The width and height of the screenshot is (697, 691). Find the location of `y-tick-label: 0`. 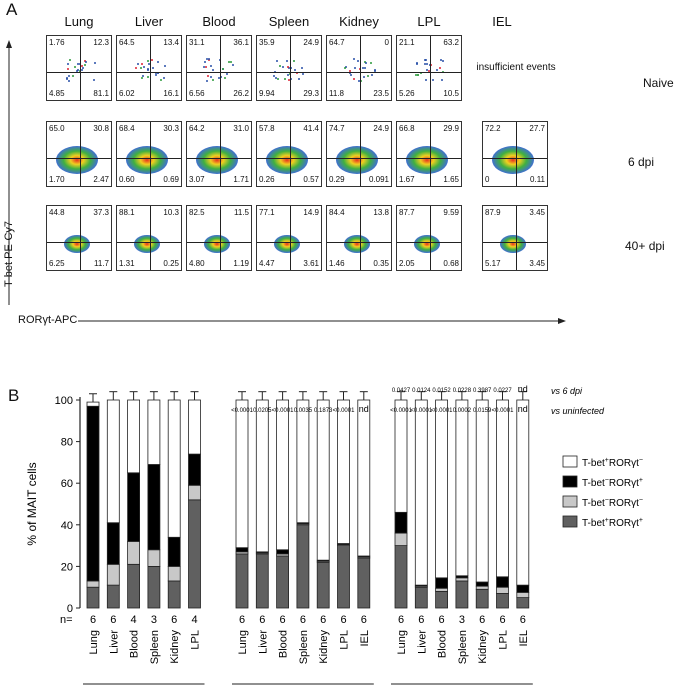

y-tick-label: 0 is located at coordinates (70, 609).